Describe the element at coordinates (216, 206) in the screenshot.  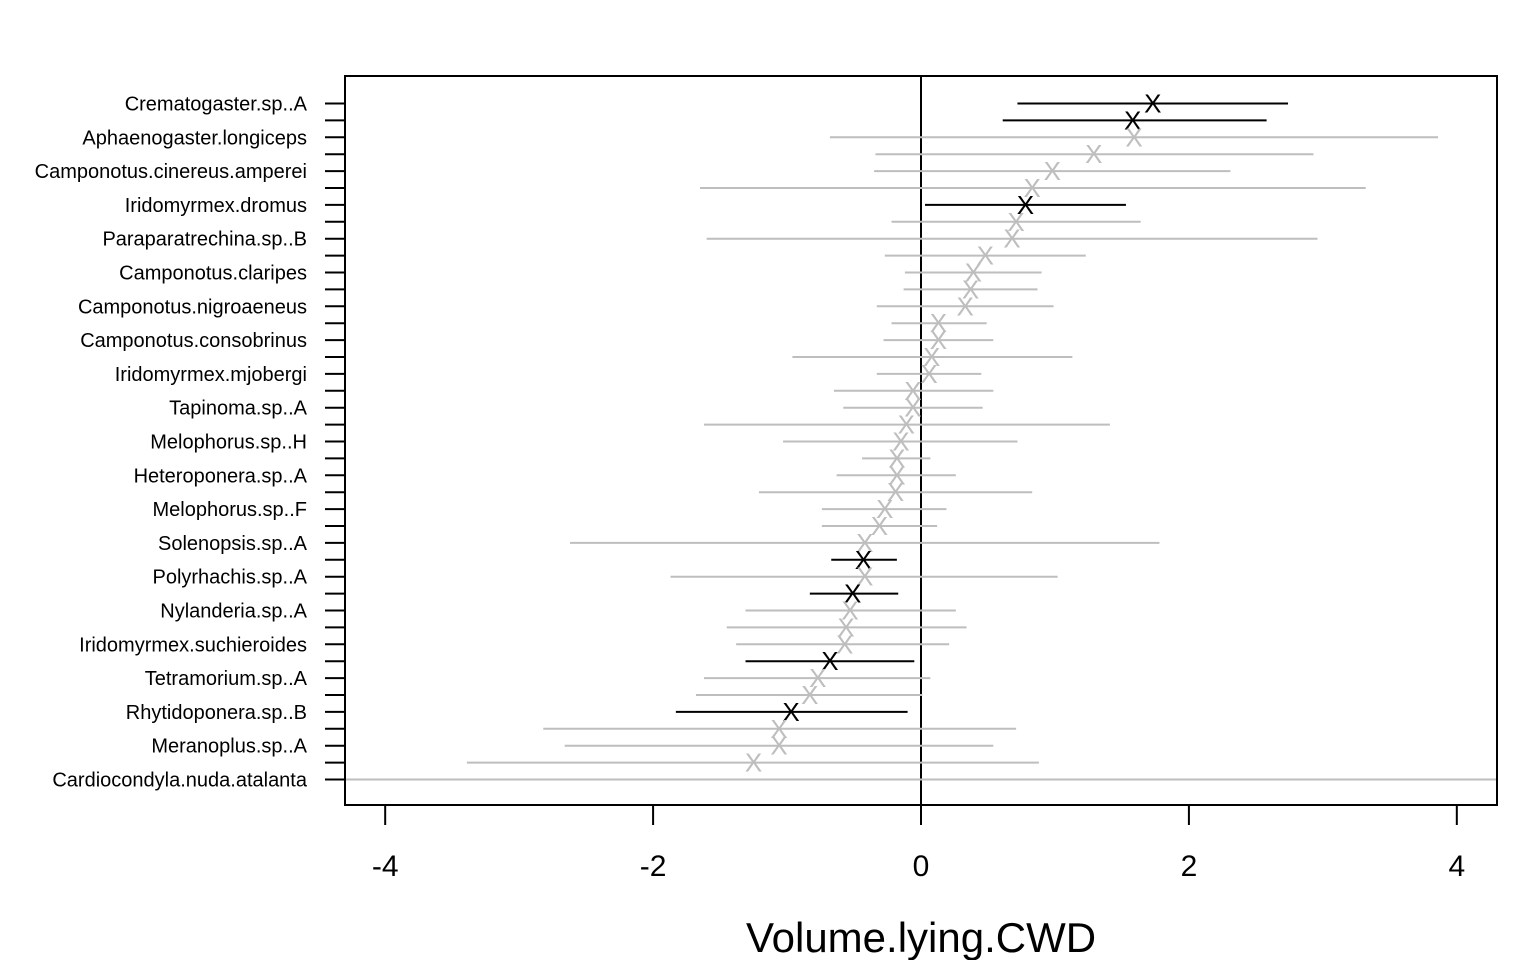
I see `y-tick-label: Iridomyrmex.dromus` at that location.